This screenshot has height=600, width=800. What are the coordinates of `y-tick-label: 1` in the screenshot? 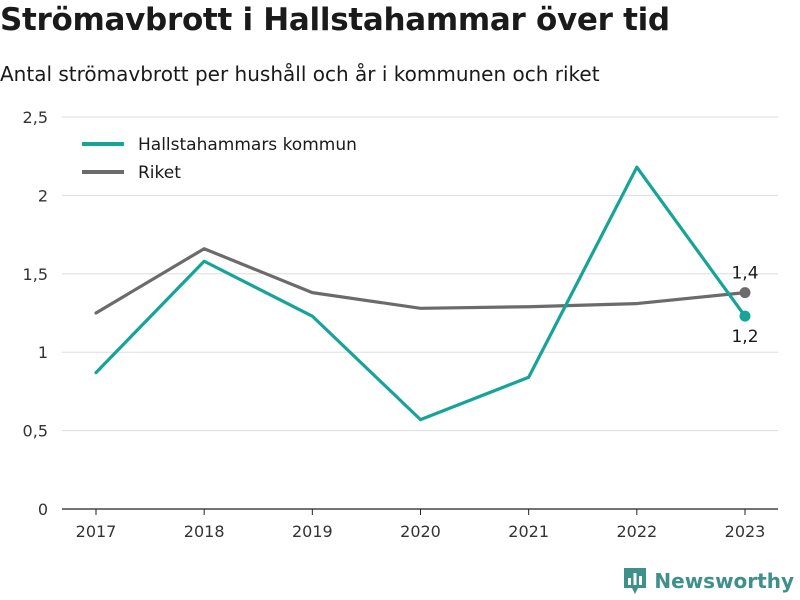 It's located at (43, 352).